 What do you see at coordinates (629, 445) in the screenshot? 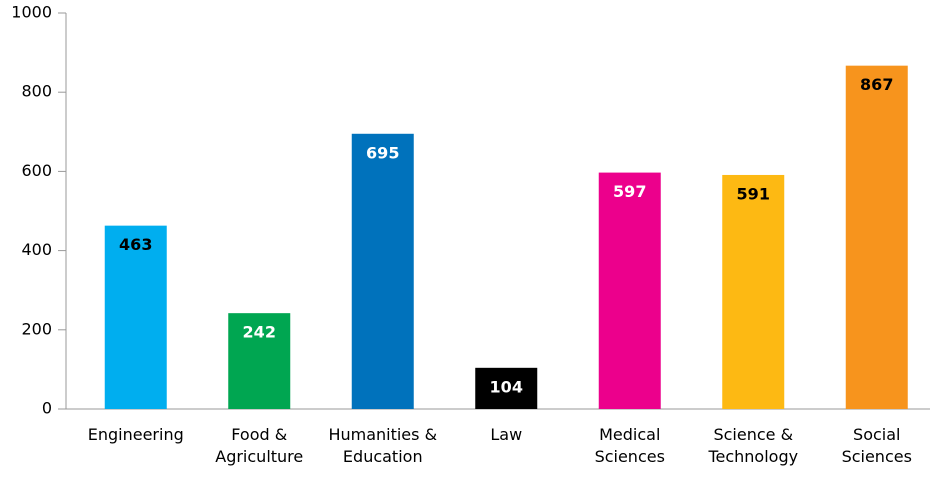
I see `x-tick-label: Medical Sciences` at bounding box center [629, 445].